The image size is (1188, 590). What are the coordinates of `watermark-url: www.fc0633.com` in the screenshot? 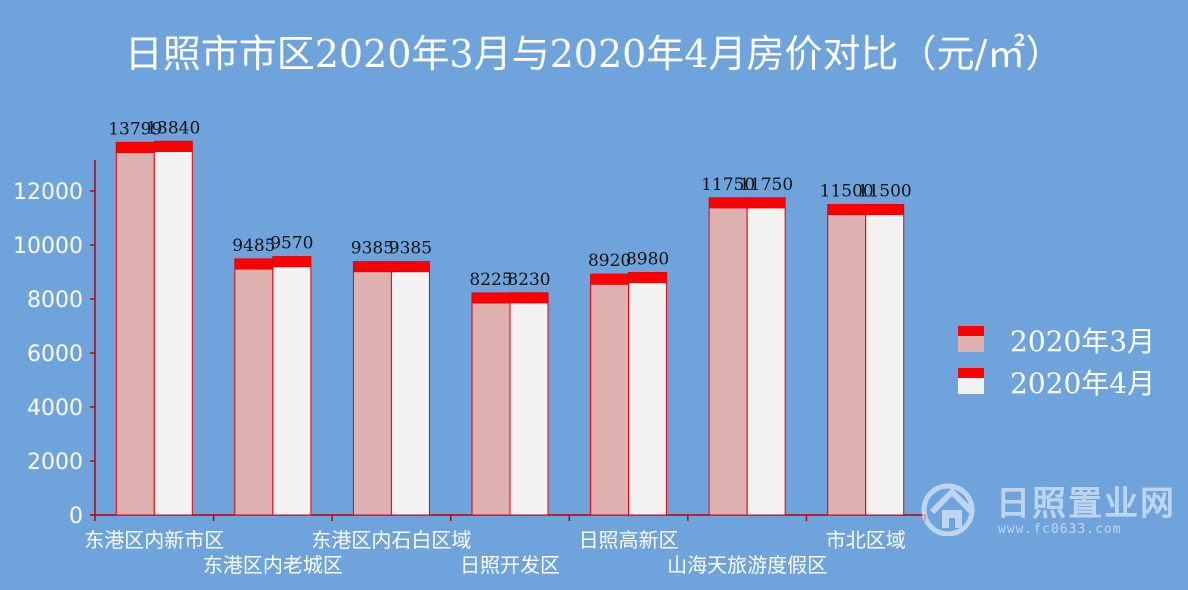 It's located at (1060, 529).